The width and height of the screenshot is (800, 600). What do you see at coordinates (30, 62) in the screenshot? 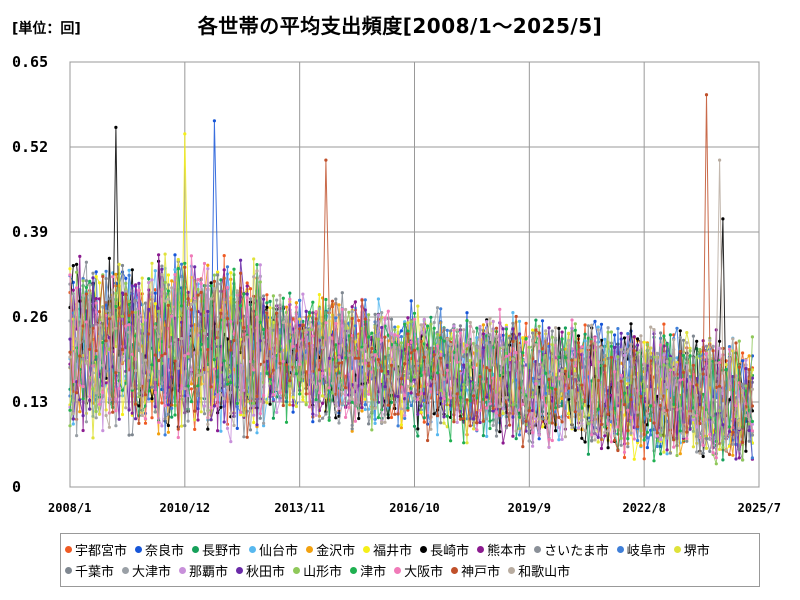
I see `y-tick-label: 0.65` at bounding box center [30, 62].